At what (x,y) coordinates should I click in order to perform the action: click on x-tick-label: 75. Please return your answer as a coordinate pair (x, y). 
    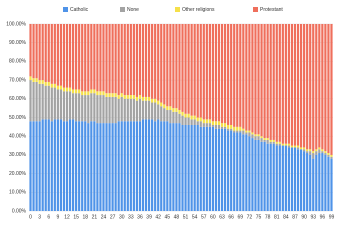
    Looking at the image, I should click on (259, 217).